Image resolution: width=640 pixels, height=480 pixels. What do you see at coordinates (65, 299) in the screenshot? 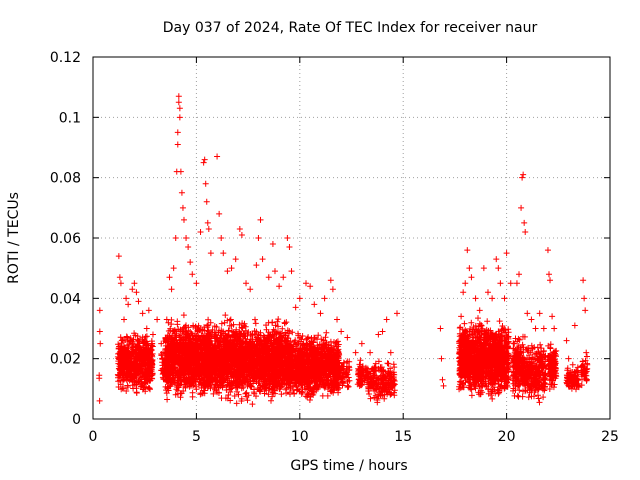
I see `y-tick-label: 0.04` at bounding box center [65, 299].